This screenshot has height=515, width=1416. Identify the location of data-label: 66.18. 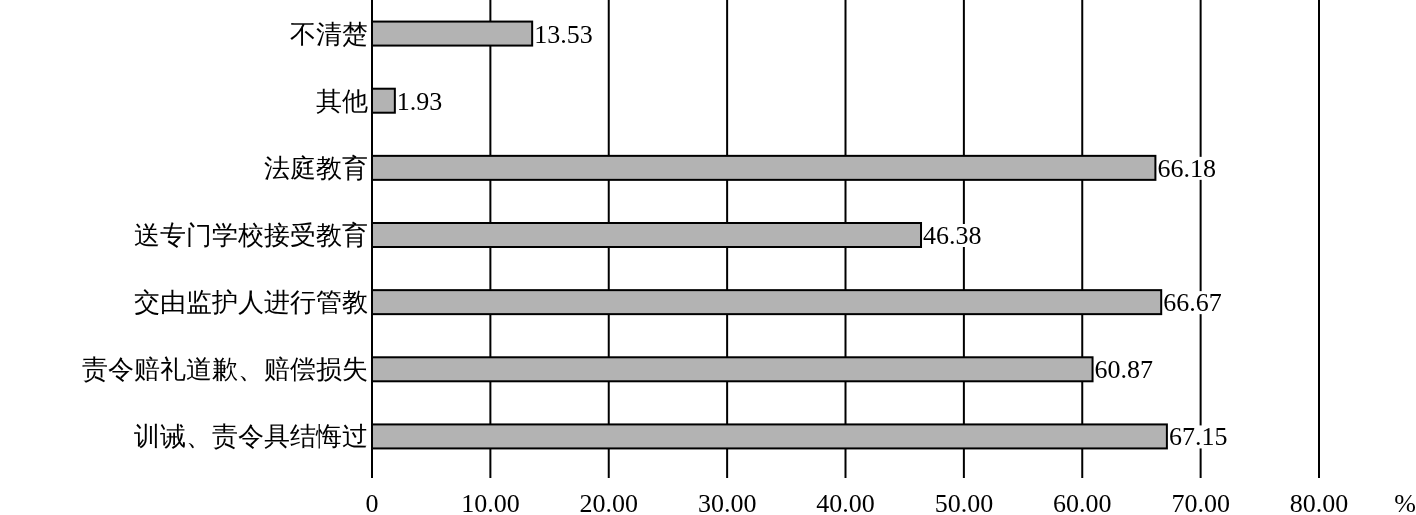
(1186, 168).